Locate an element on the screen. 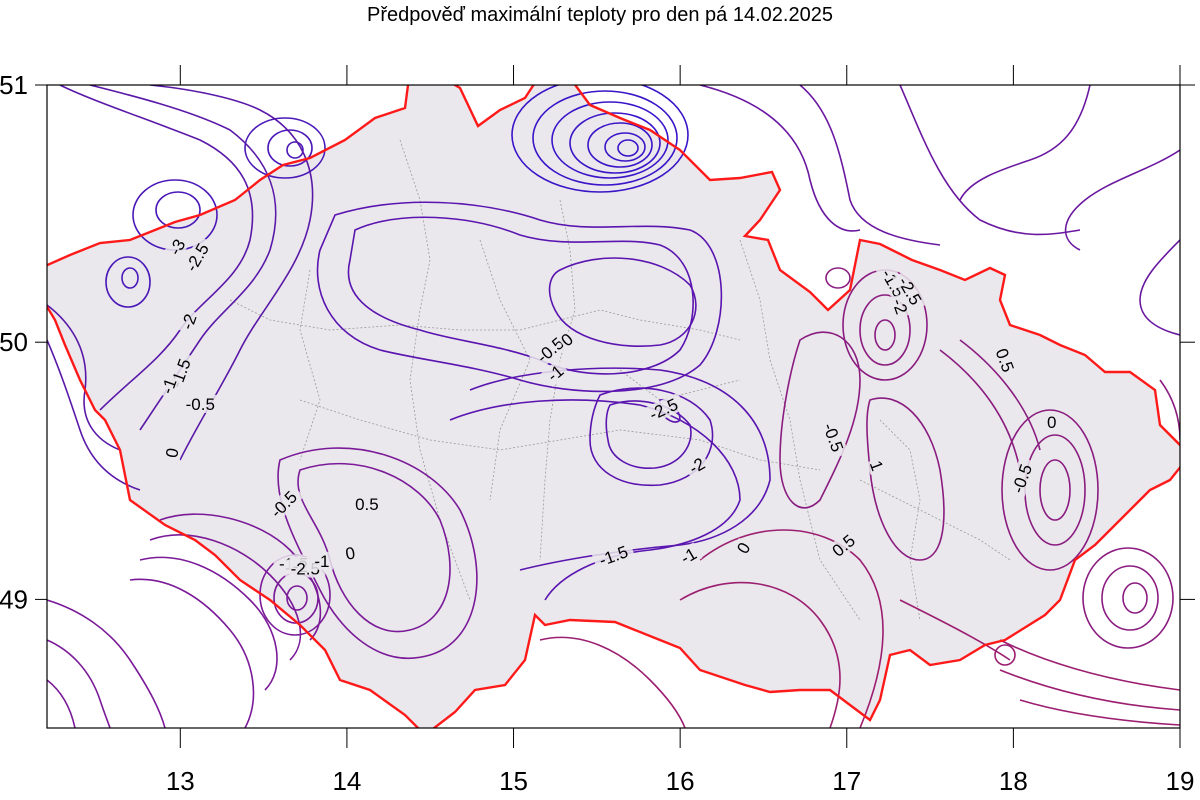  contour-label-group: 1 is located at coordinates (877, 465).